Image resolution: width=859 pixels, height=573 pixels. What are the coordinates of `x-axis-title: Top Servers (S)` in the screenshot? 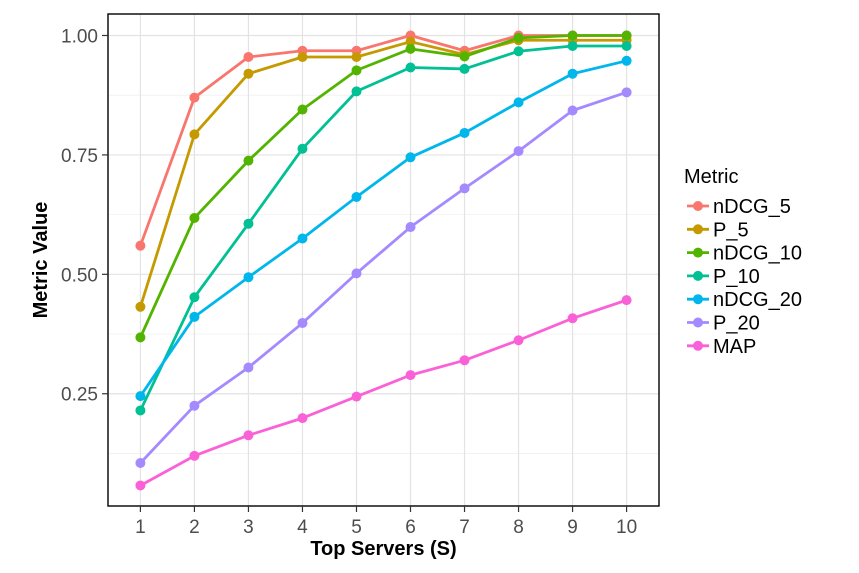 It's located at (383, 549).